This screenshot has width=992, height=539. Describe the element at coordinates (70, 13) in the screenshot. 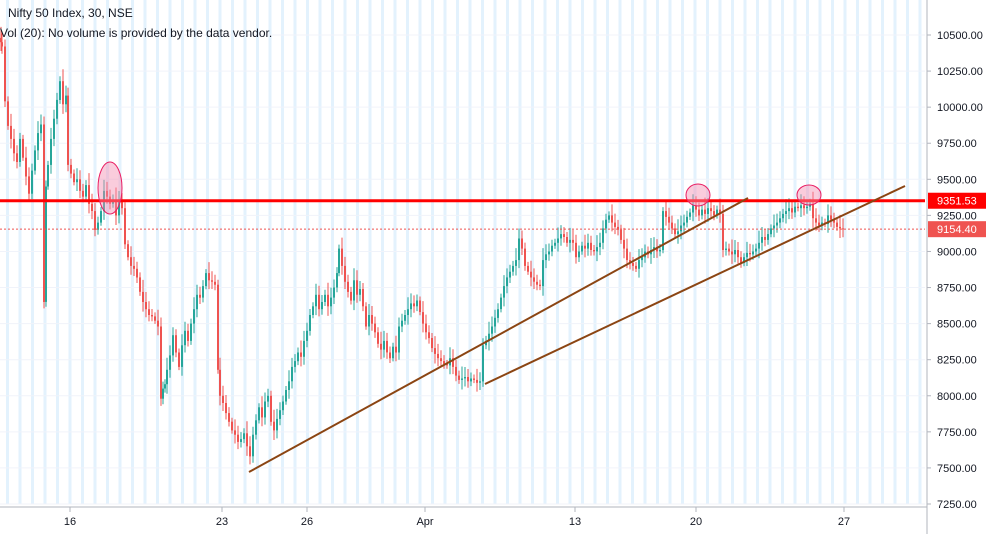

I see `symbol-title: Nifty 50 Index, 30, NSE` at that location.